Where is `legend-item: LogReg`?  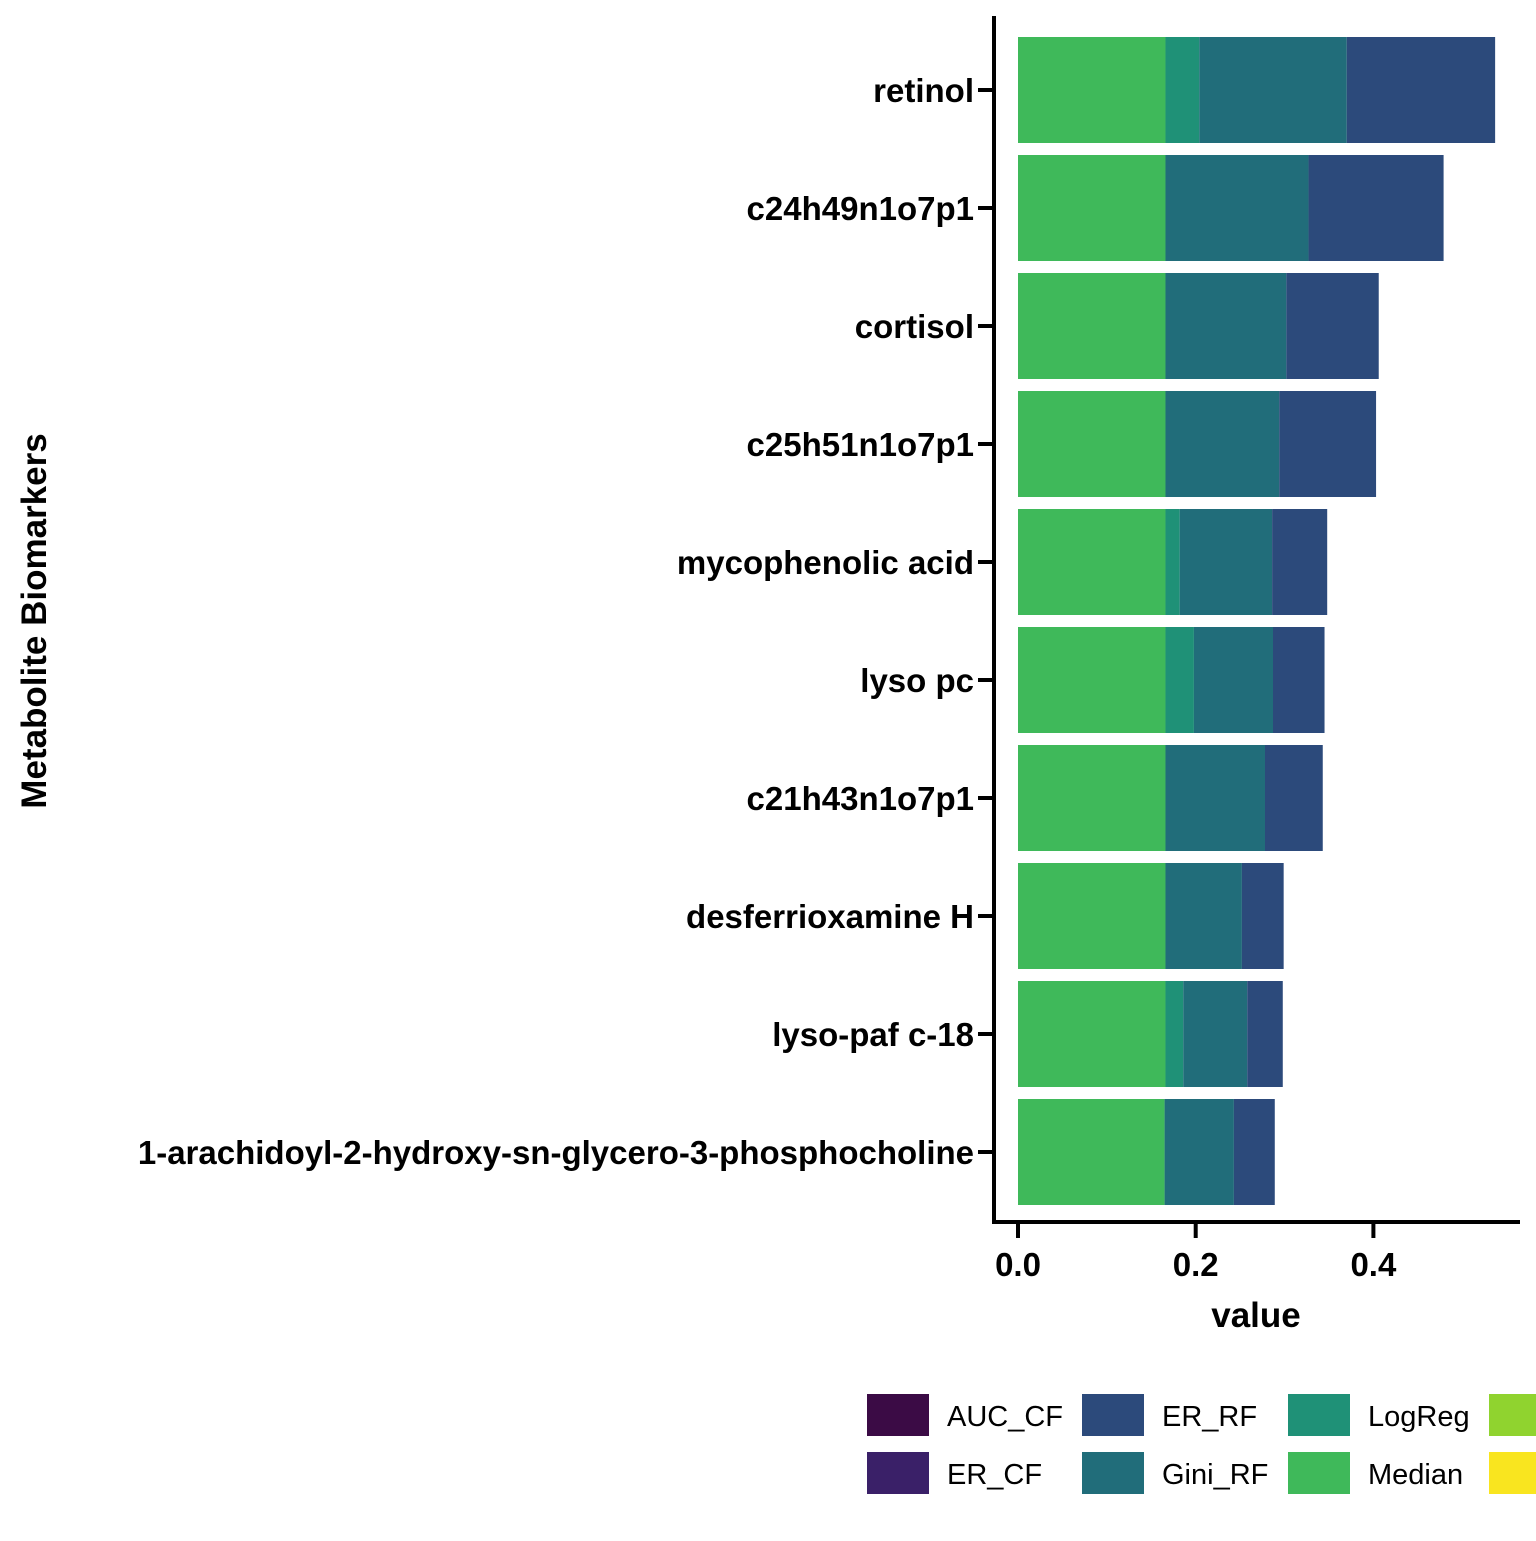 legend-item: LogReg is located at coordinates (1379, 1415).